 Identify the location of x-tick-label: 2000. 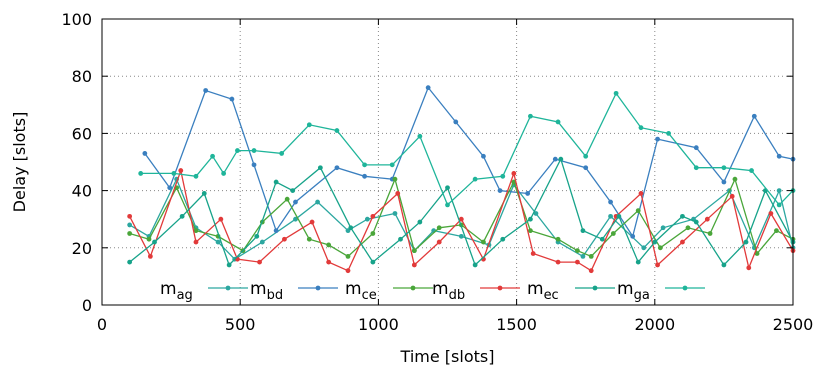
(654, 324).